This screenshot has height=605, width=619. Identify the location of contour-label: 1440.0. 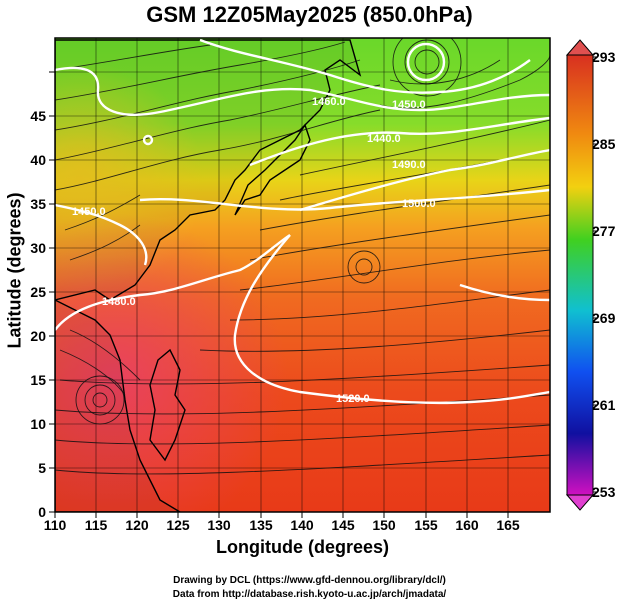
(384, 139).